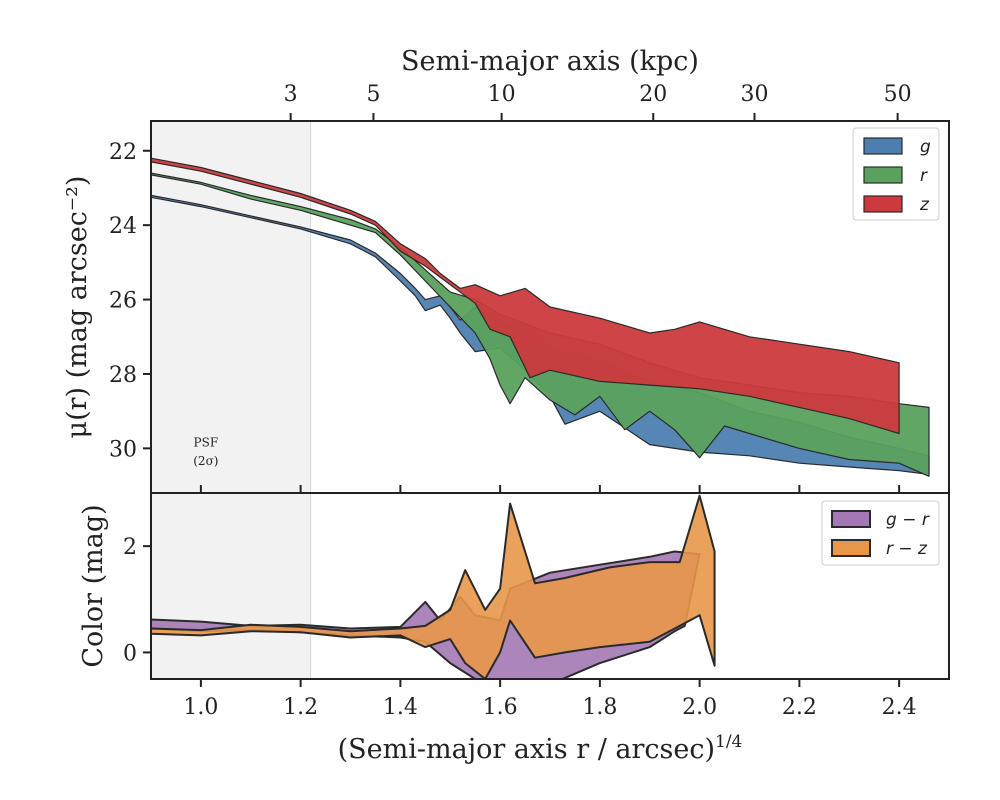 The height and width of the screenshot is (800, 1000). I want to click on color-areas, so click(433, 586).